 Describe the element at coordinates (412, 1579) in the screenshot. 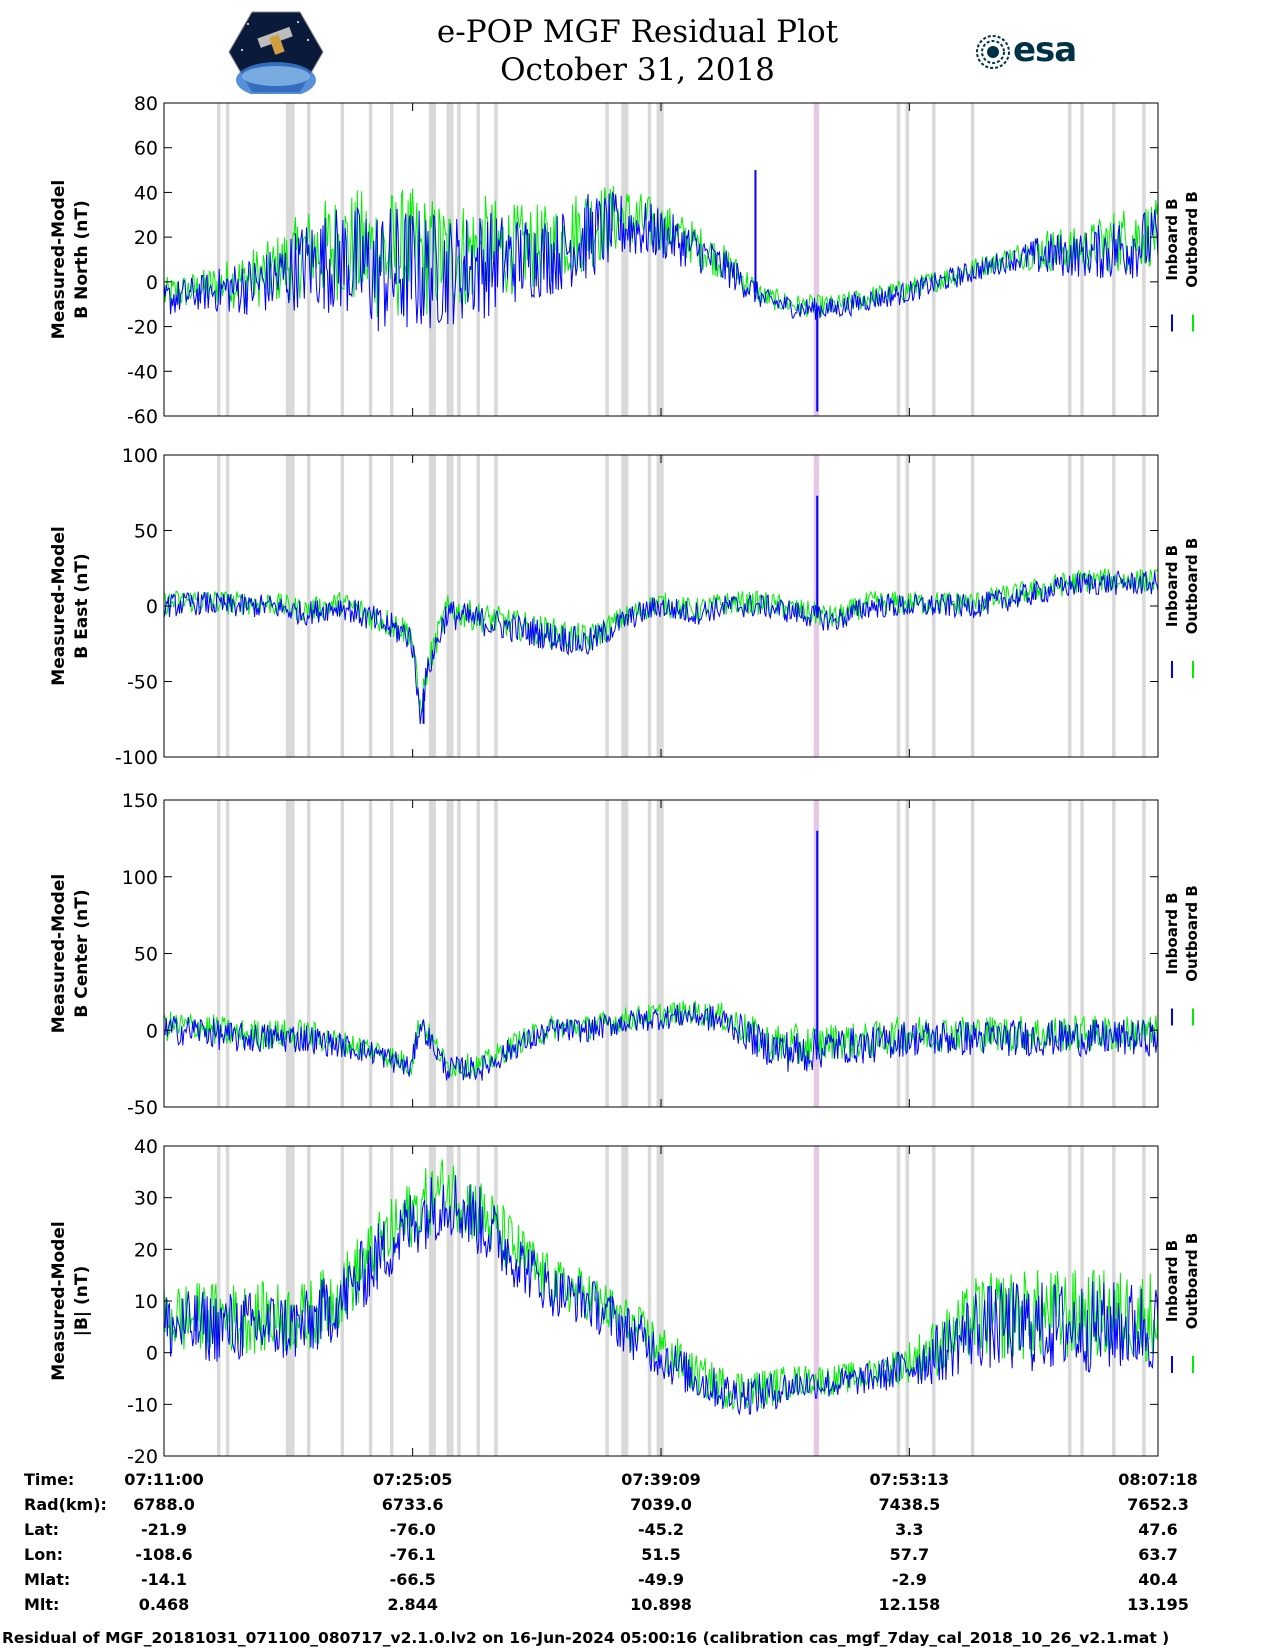

I see `ephemeris-cell: -66.5` at that location.